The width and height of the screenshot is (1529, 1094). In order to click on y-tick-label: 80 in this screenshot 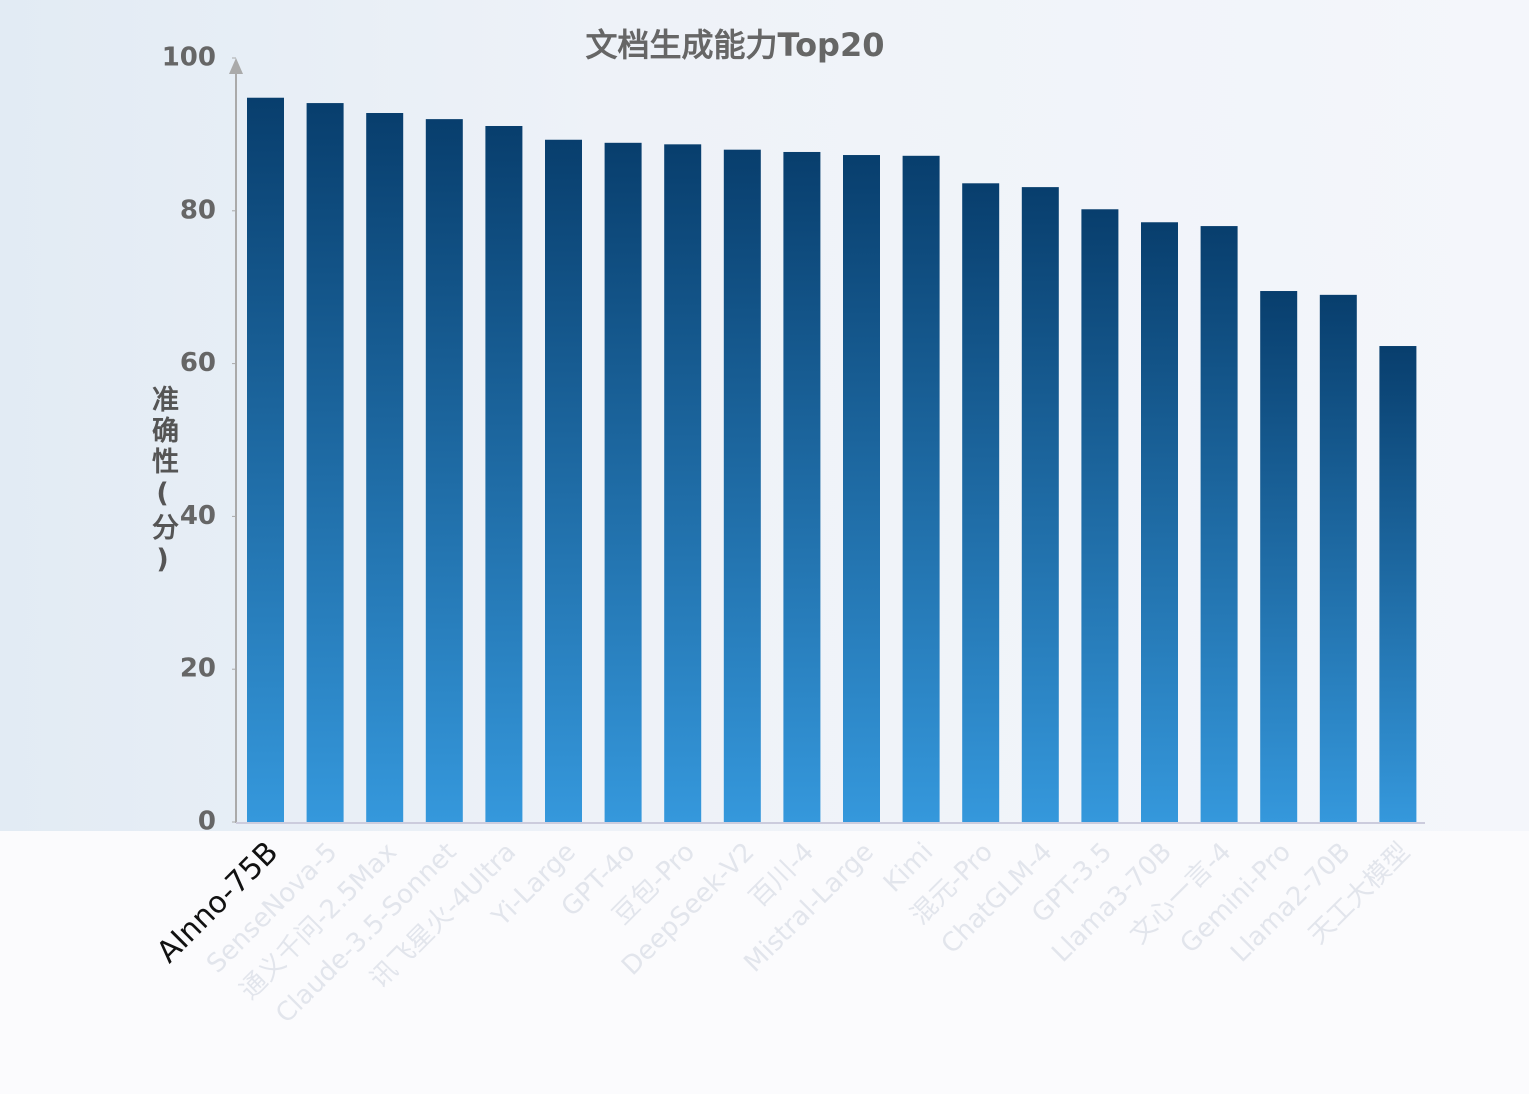, I will do `click(198, 210)`.